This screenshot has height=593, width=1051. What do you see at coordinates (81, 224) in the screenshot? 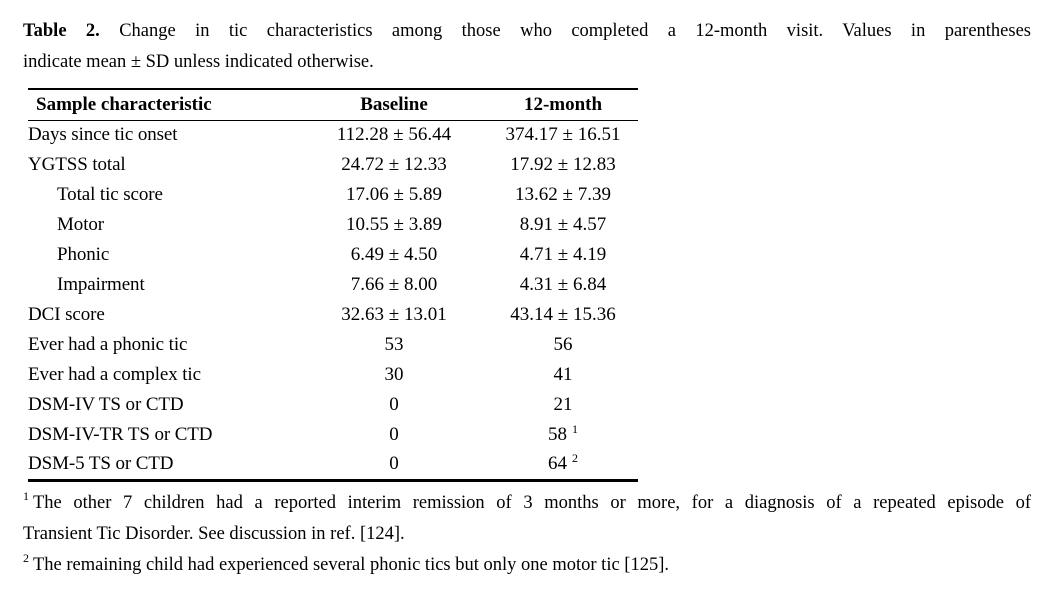
I see `row-label: Motor` at bounding box center [81, 224].